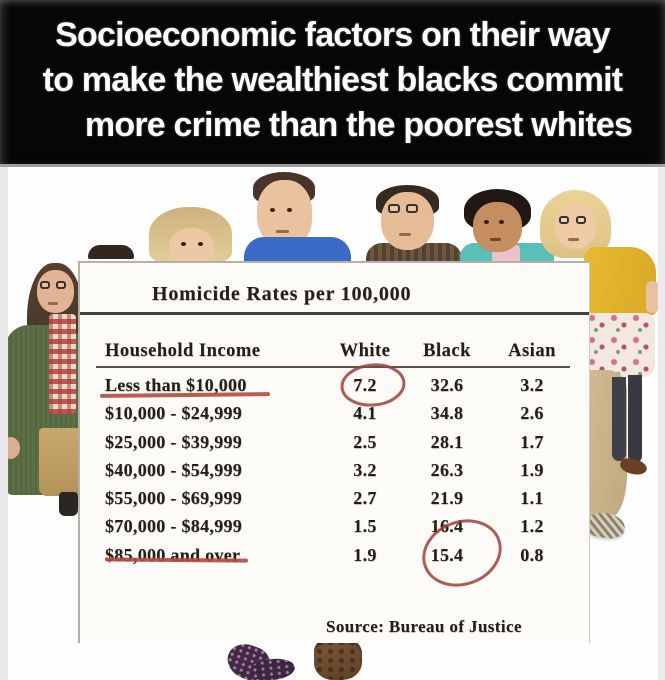 This screenshot has height=680, width=665. Describe the element at coordinates (573, 239) in the screenshot. I see `person-bernadette-mouth` at that location.